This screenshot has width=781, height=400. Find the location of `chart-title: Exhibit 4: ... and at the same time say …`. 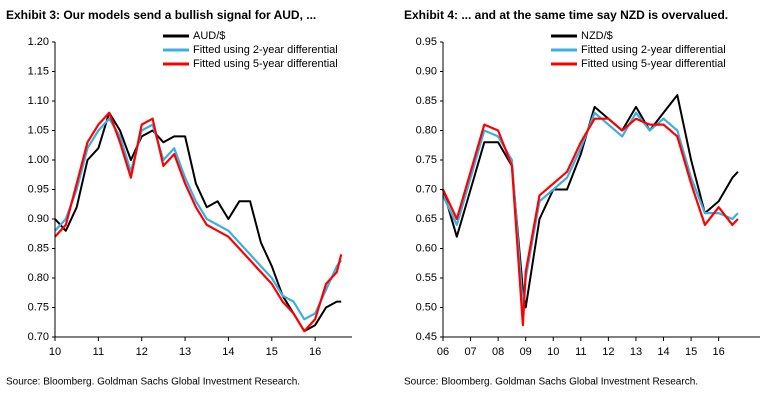

chart-title: Exhibit 4: ... and at the same time say … is located at coordinates (566, 15).